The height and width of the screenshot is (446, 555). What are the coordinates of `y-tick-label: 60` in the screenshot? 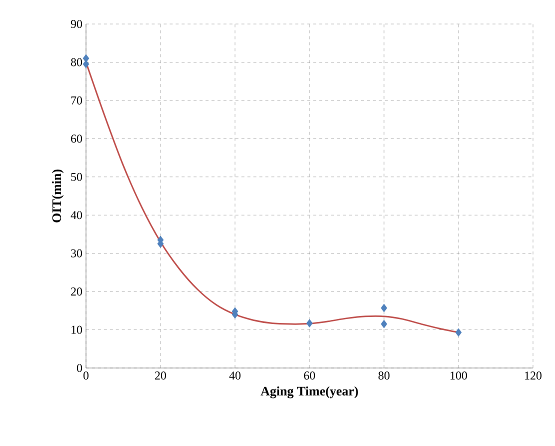 It's located at (76, 138).